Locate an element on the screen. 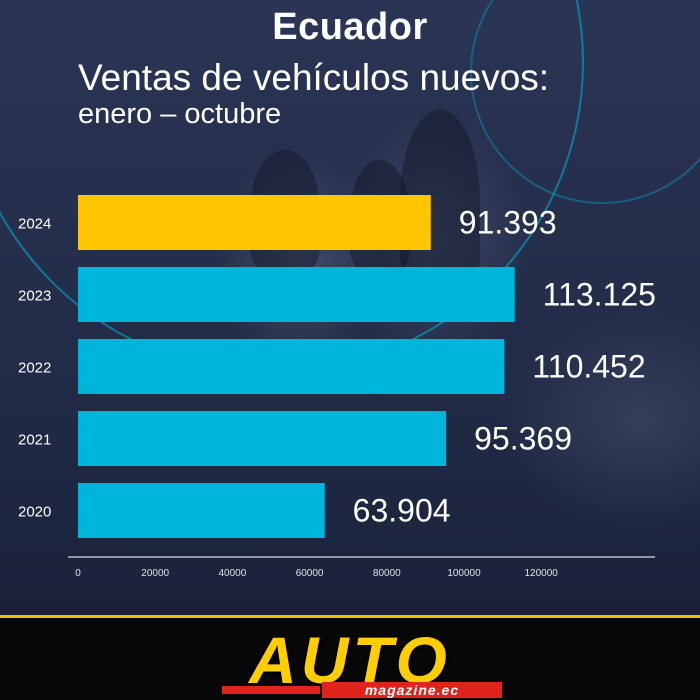 Image resolution: width=700 pixels, height=700 pixels. bar-2024 is located at coordinates (254, 222).